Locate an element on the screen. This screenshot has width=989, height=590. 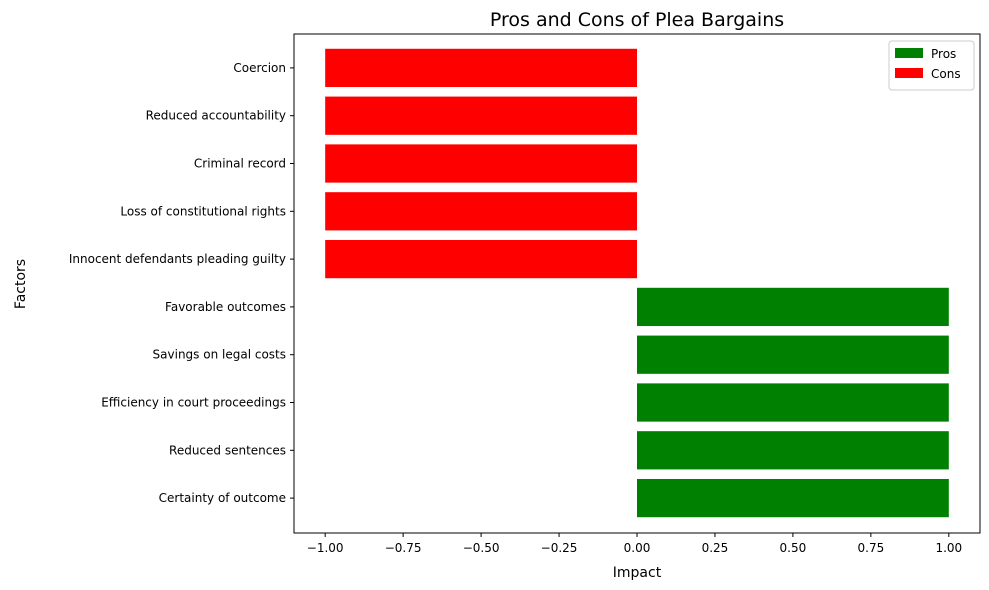
legend-swatch-cons is located at coordinates (909, 73).